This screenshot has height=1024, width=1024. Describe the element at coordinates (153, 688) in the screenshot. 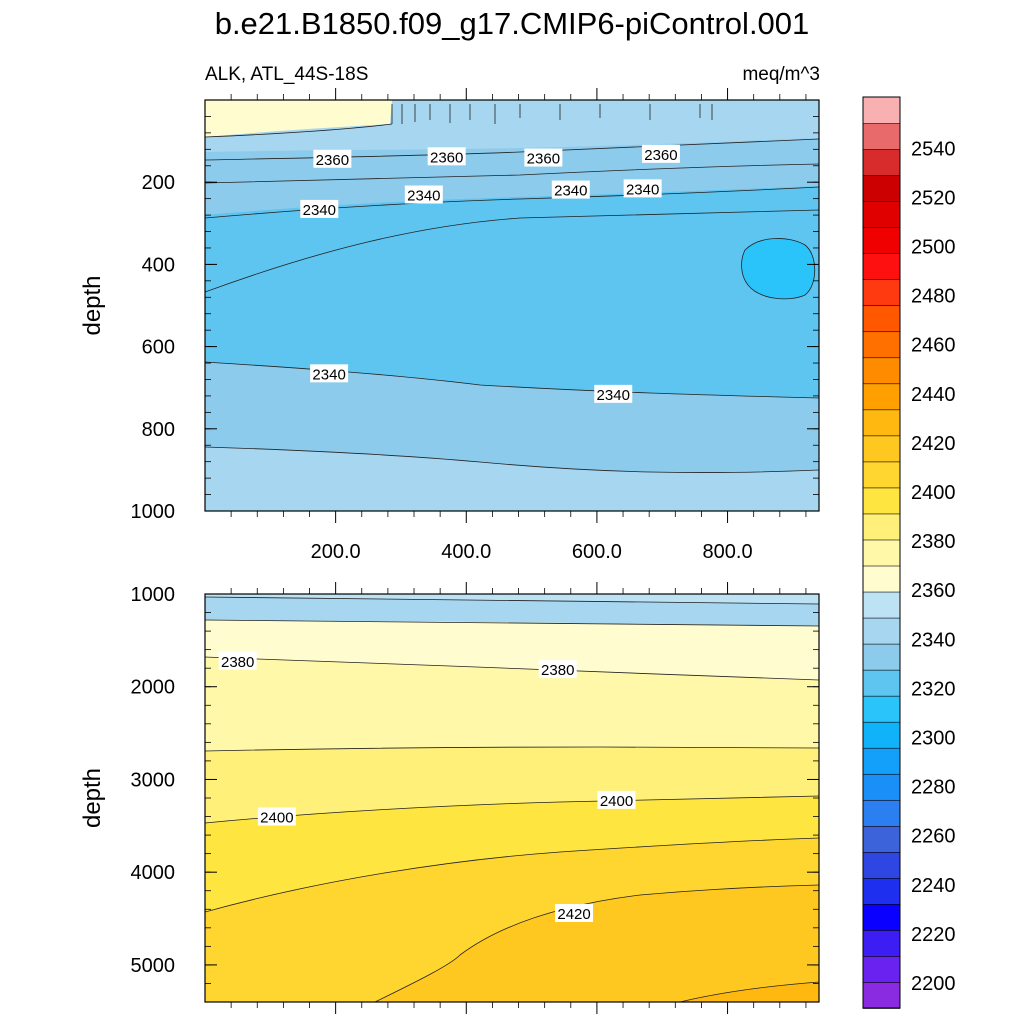

I see `y-tick-label: 2000` at that location.